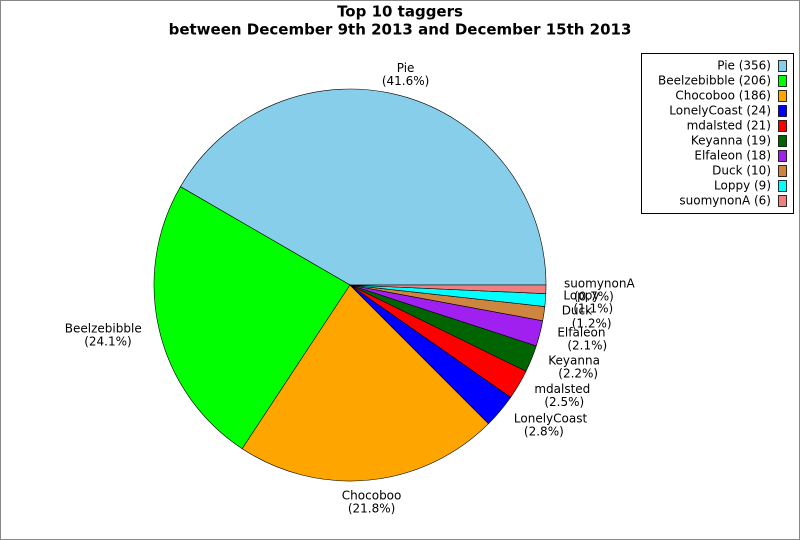  Describe the element at coordinates (581, 332) in the screenshot. I see `slice-label: Elfaleon` at that location.